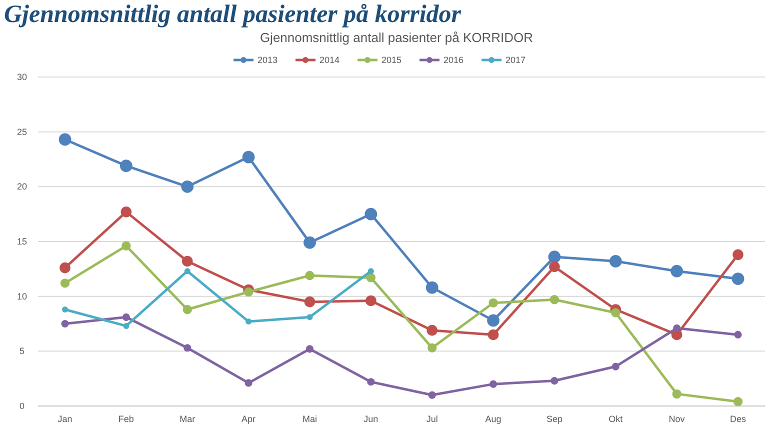 This screenshot has height=426, width=777. Describe the element at coordinates (22, 351) in the screenshot. I see `y-tick-label: 5` at that location.